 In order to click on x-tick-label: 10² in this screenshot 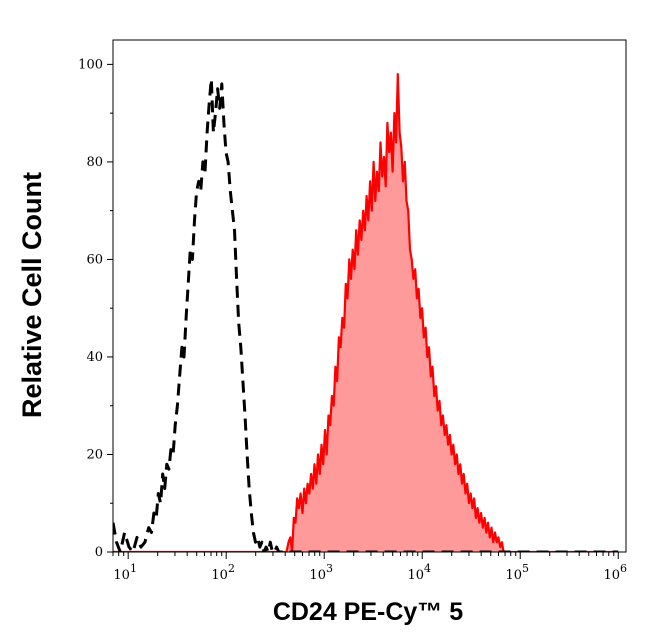, I will do `click(223, 572)`.